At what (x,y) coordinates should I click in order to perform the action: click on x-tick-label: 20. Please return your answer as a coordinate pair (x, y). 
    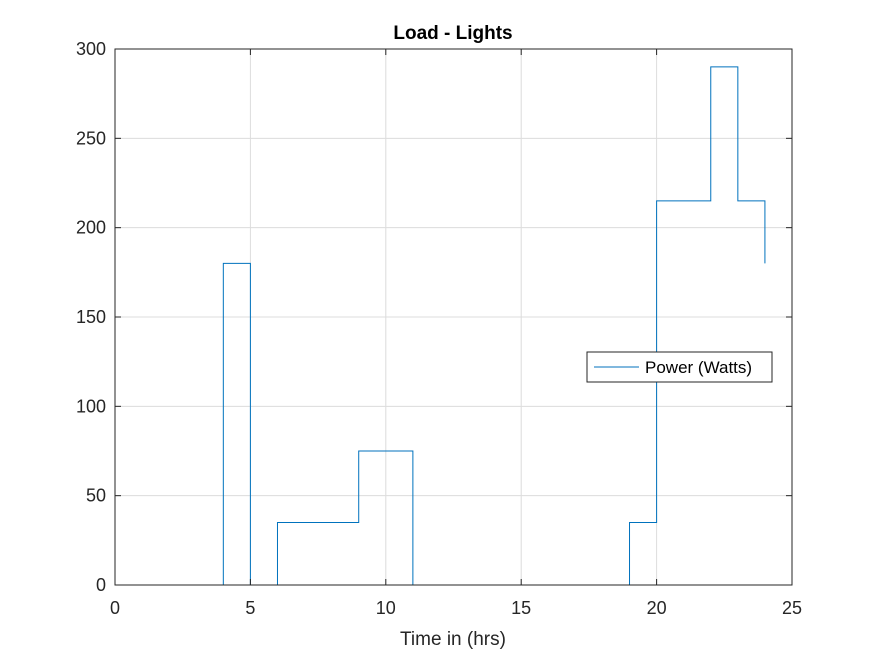
    Looking at the image, I should click on (657, 608).